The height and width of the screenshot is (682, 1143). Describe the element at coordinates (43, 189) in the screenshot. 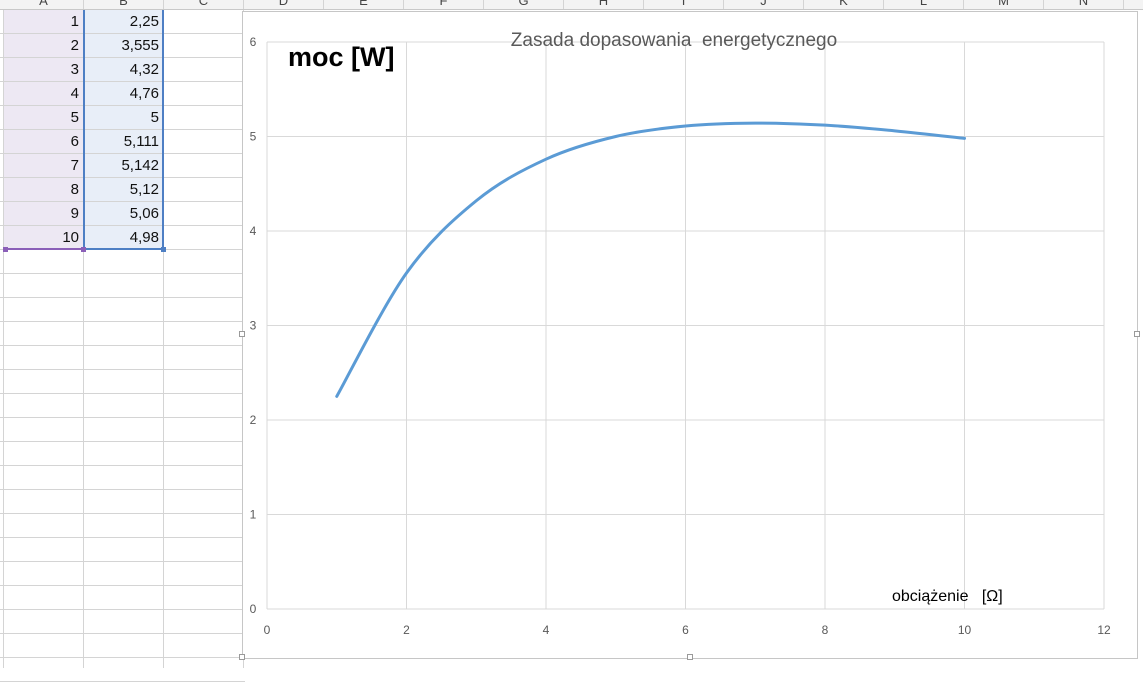

I see `cell-a8: 8` at that location.